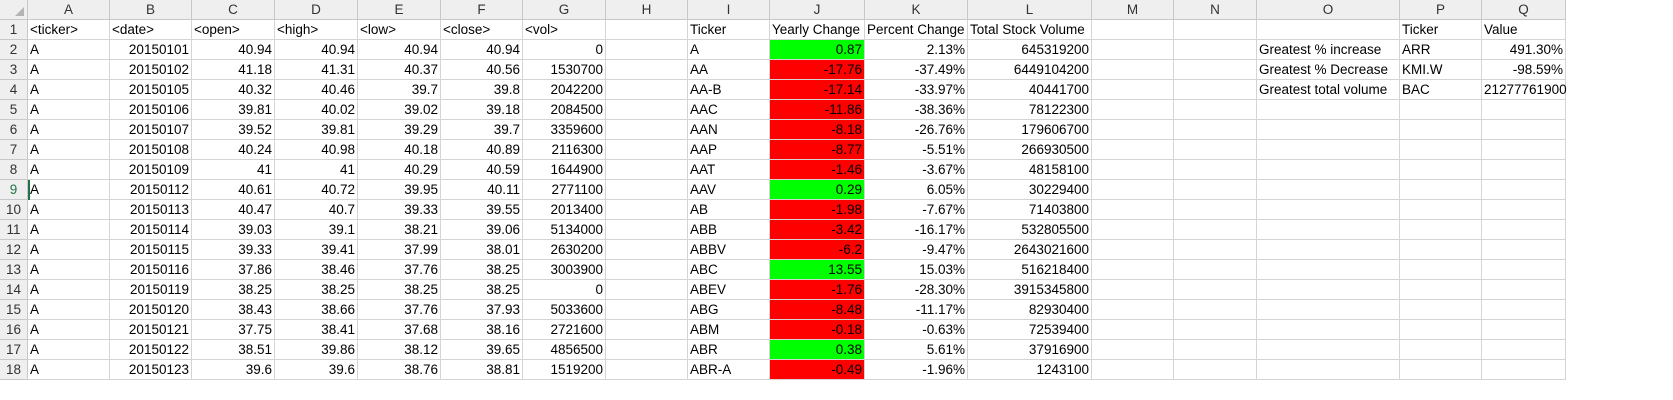 Image resolution: width=1673 pixels, height=400 pixels. What do you see at coordinates (1030, 70) in the screenshot?
I see `summary-total-volume-cell: 6449104200` at bounding box center [1030, 70].